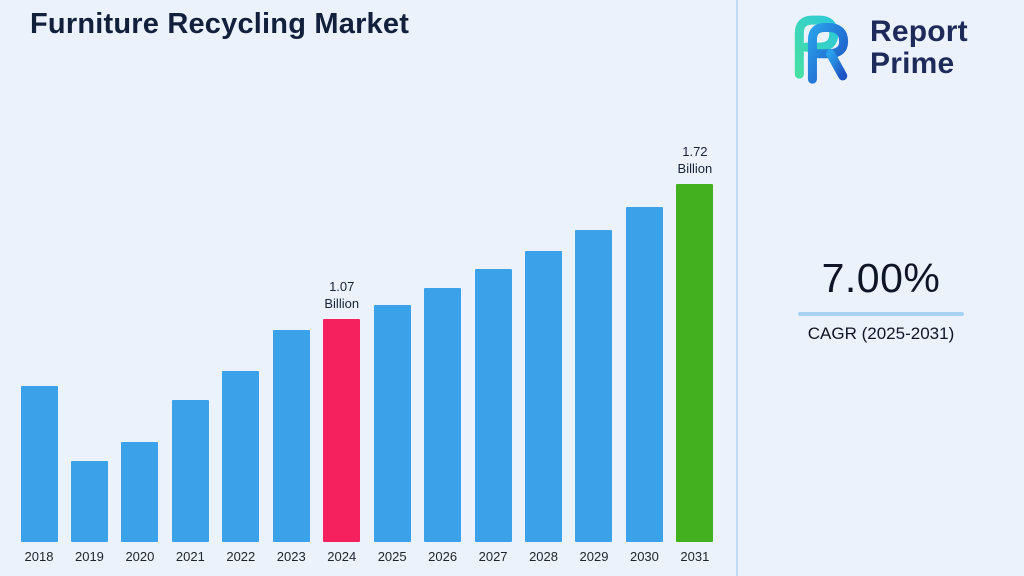  I want to click on bar-column: 2025, so click(392, 434).